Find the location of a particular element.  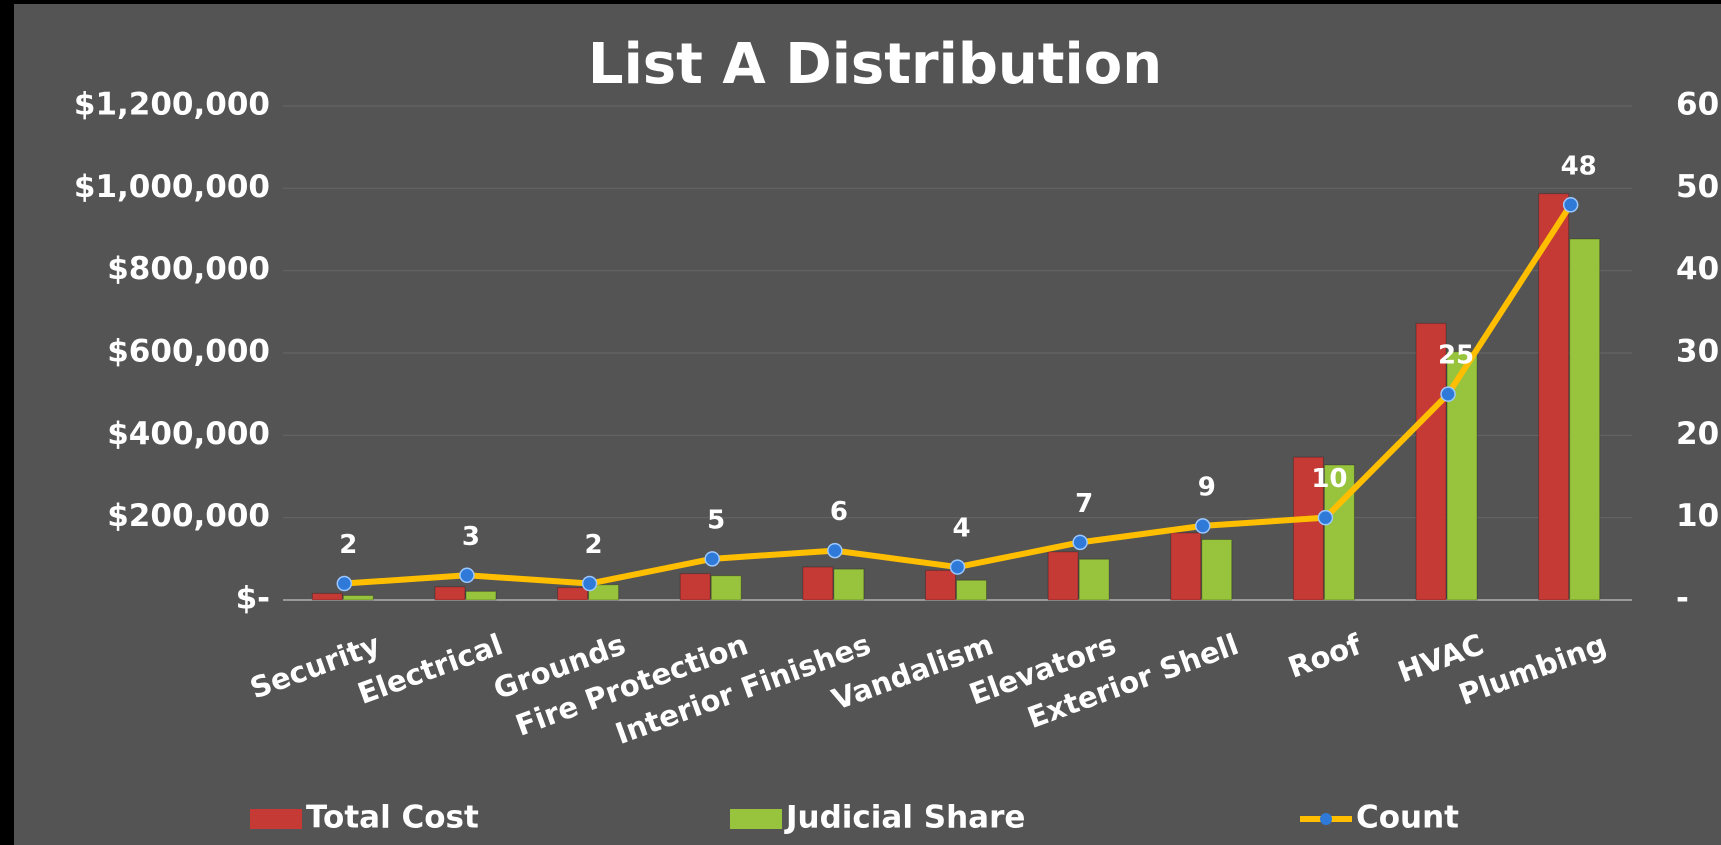

legend-label: Total Cost is located at coordinates (392, 818).